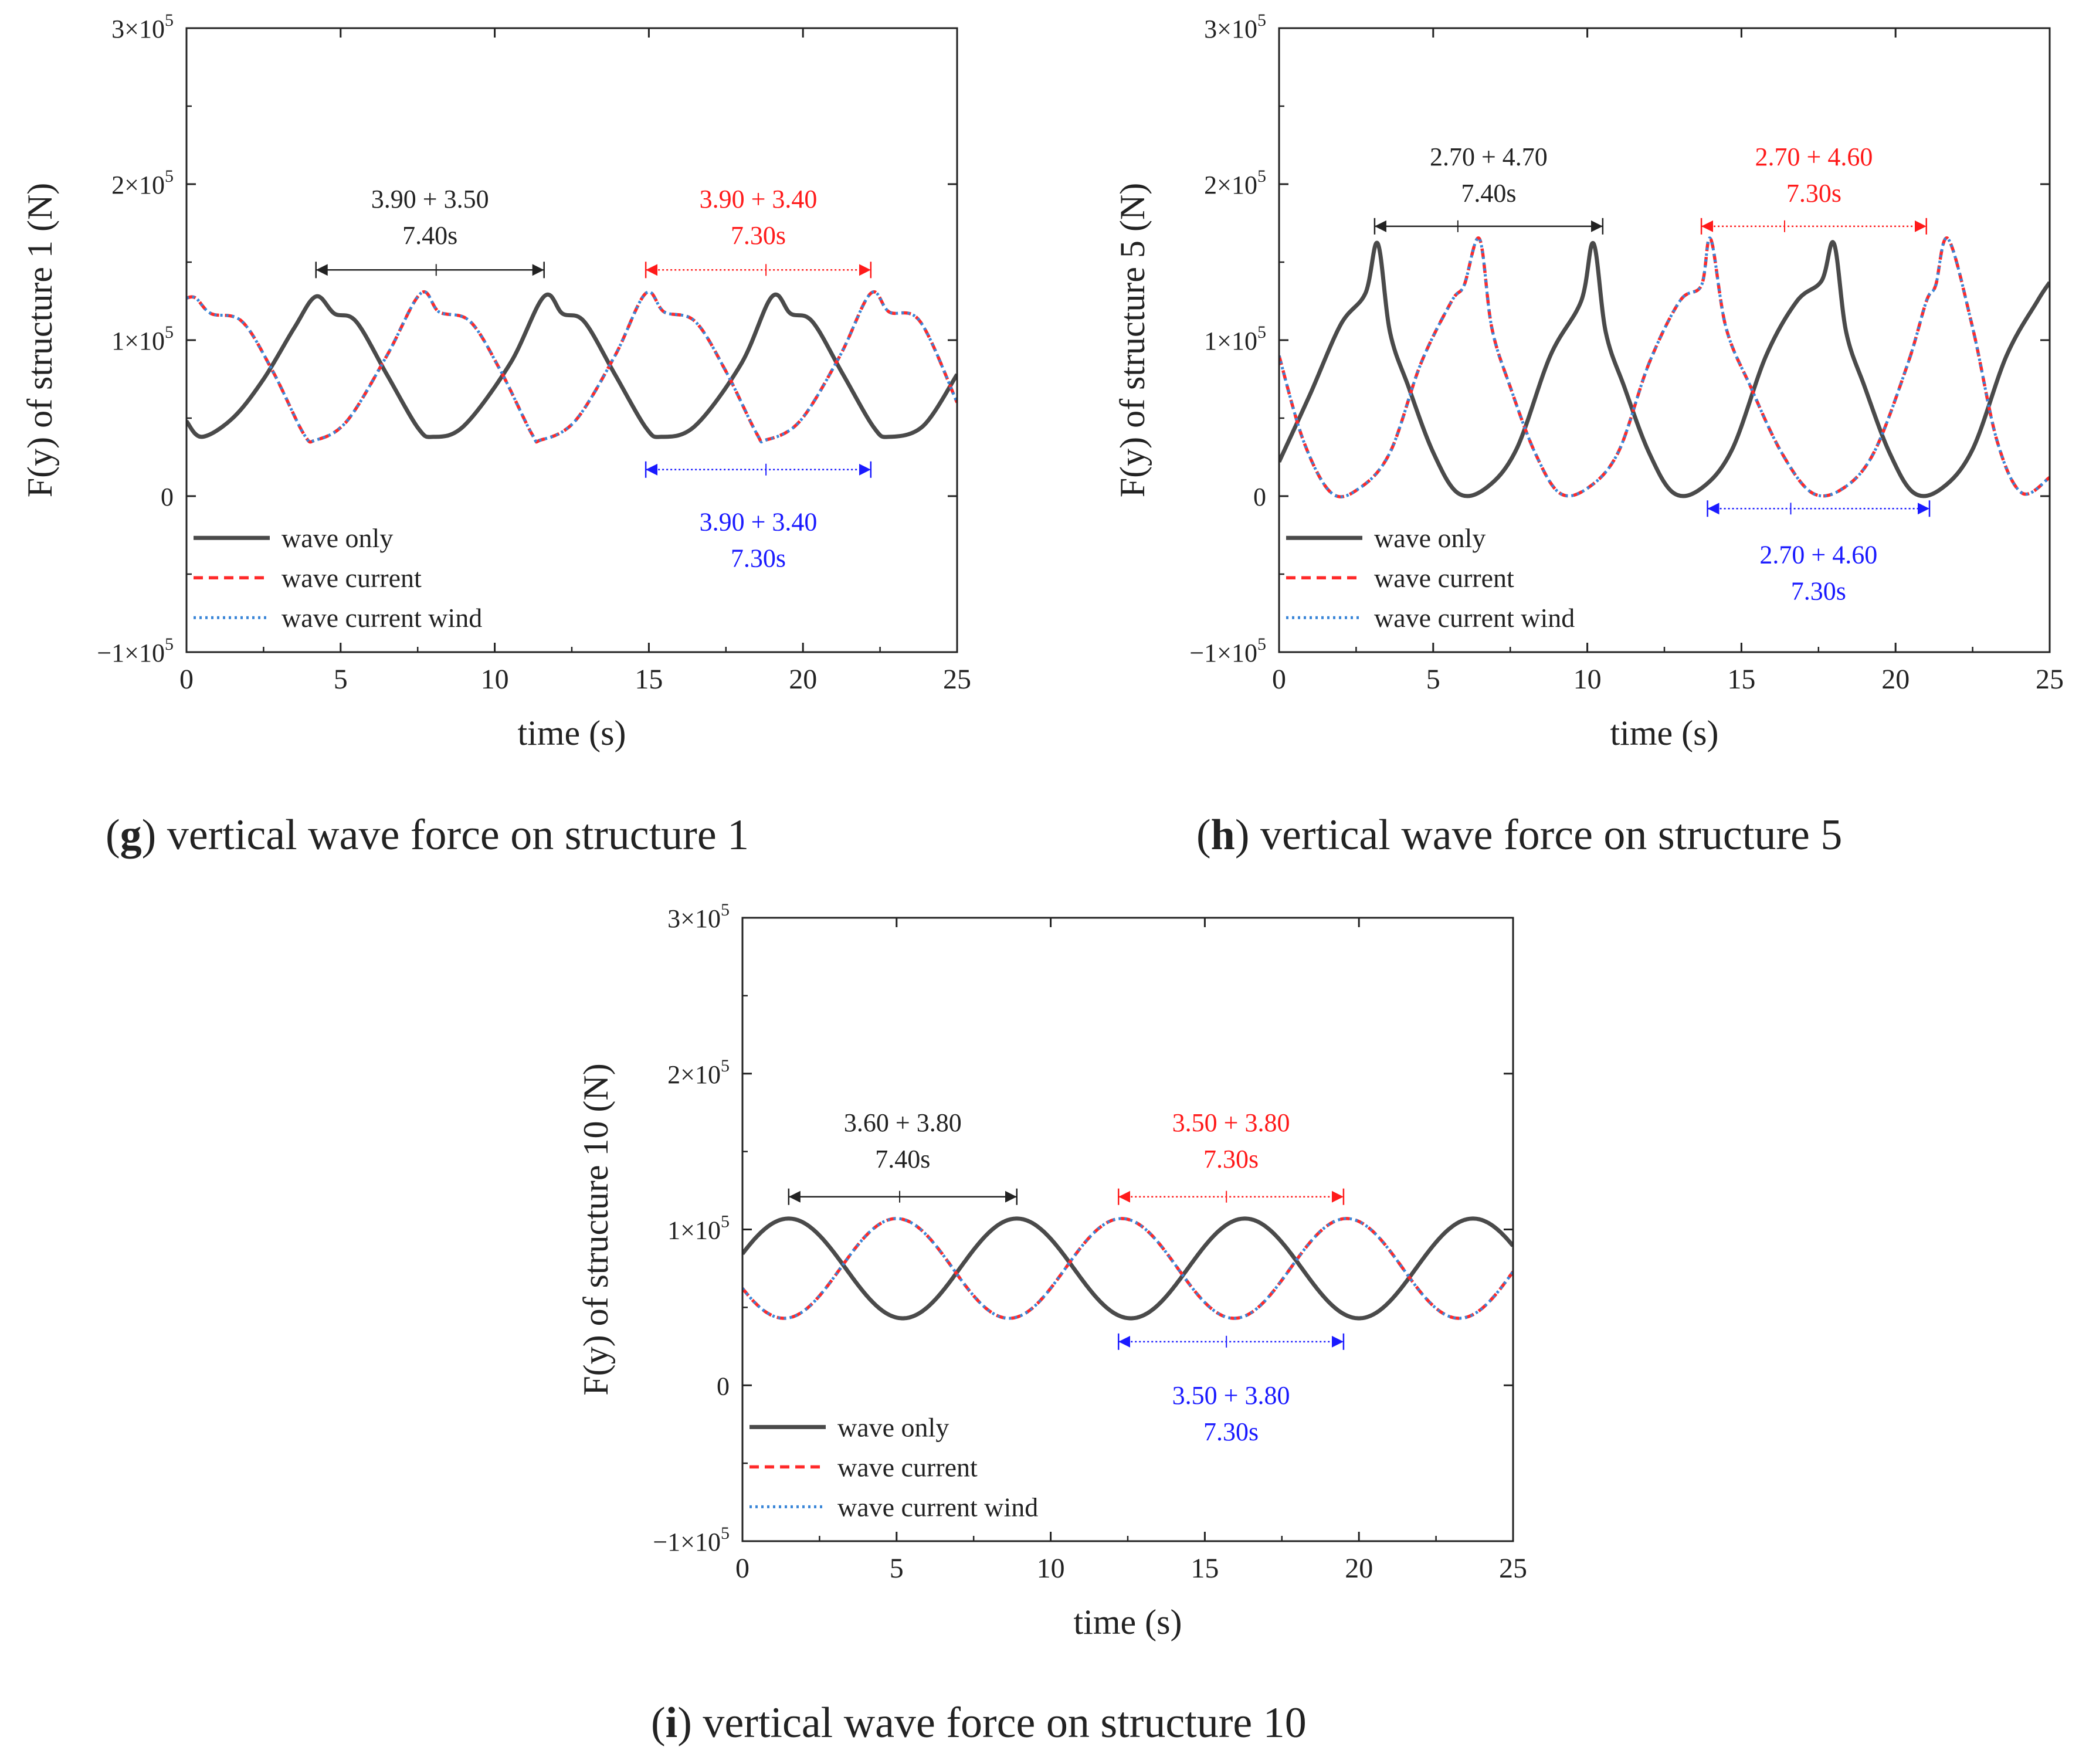  What do you see at coordinates (1519, 835) in the screenshot?
I see `caption-h: (h) vertical wave force on structure 5` at bounding box center [1519, 835].